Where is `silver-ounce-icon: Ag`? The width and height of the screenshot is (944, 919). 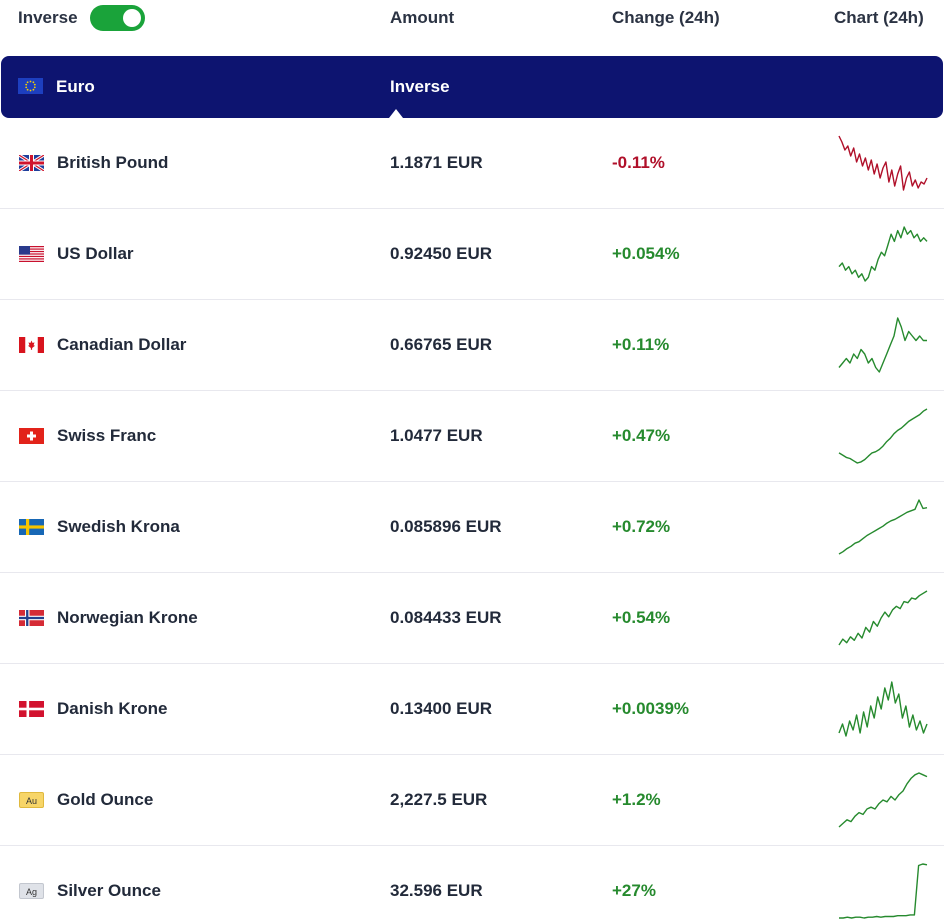
silver-ounce-icon: Ag is located at coordinates (31, 891).